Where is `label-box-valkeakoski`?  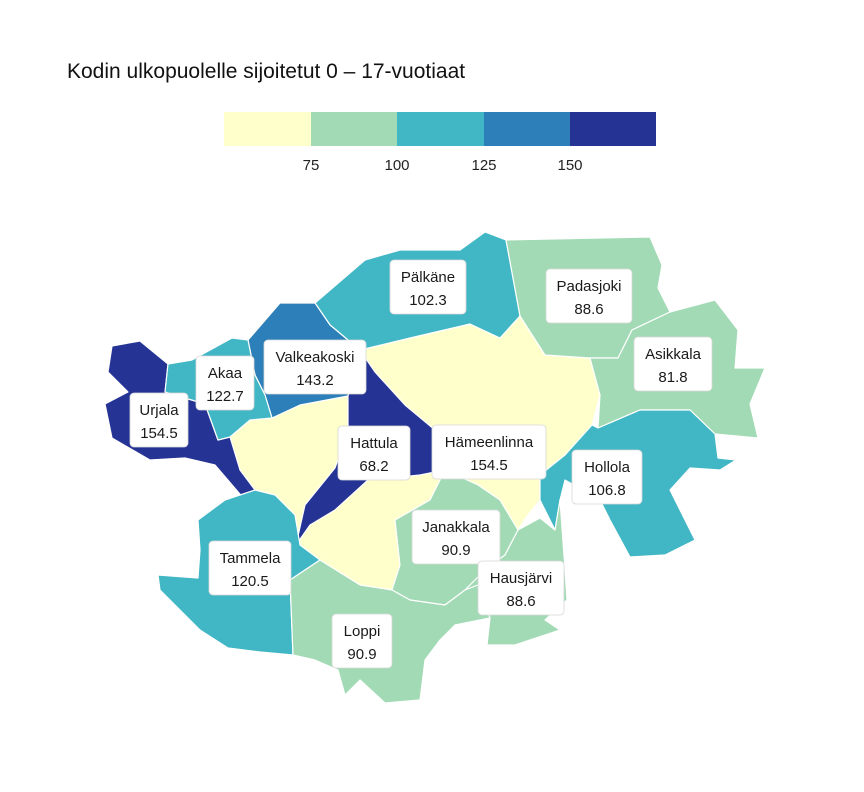 label-box-valkeakoski is located at coordinates (315, 367).